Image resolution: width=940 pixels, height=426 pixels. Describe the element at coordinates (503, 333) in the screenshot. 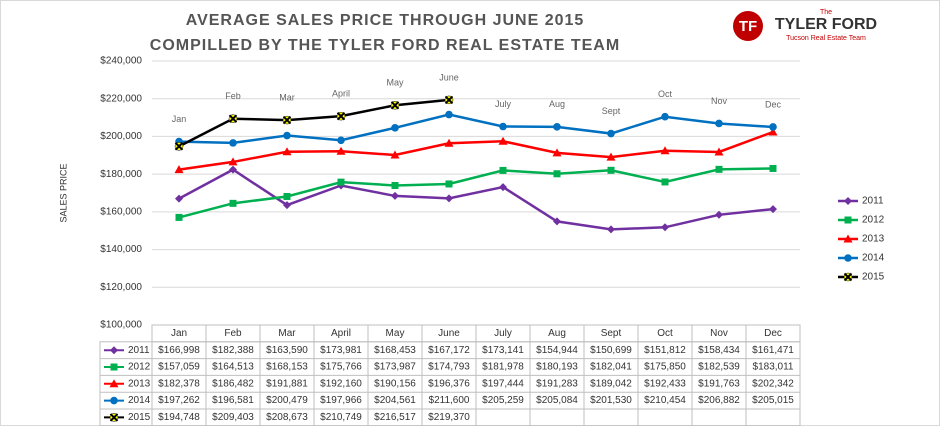

I see `table-header: July` at that location.